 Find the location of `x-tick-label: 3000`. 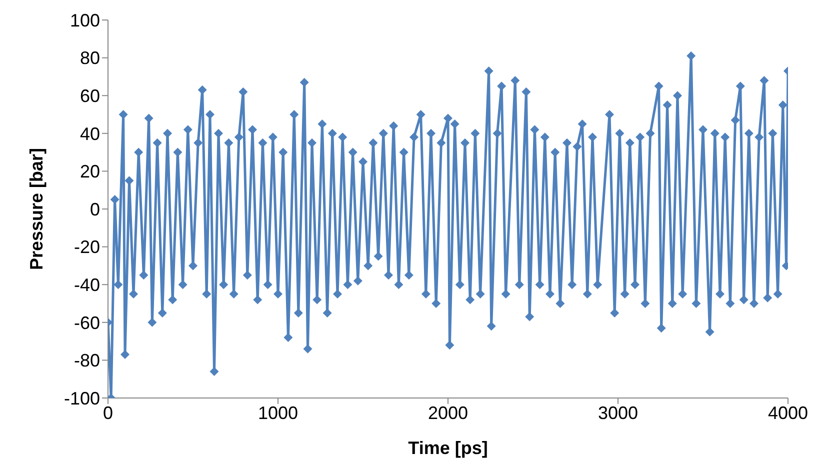

x-tick-label: 3000 is located at coordinates (618, 412).